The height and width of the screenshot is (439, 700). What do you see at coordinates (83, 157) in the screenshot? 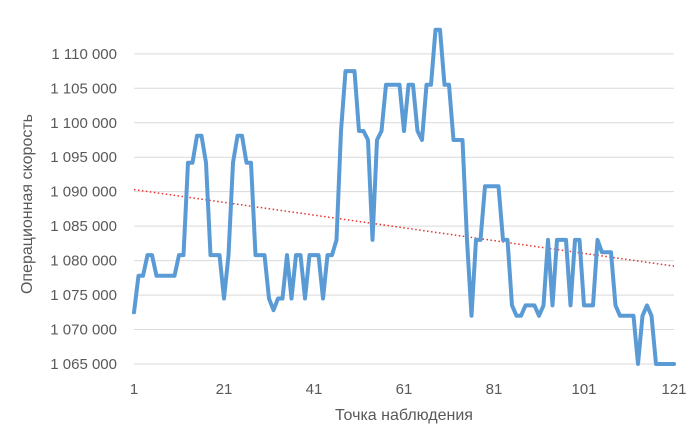
I see `y-tick-label: 1 095 000` at bounding box center [83, 157].